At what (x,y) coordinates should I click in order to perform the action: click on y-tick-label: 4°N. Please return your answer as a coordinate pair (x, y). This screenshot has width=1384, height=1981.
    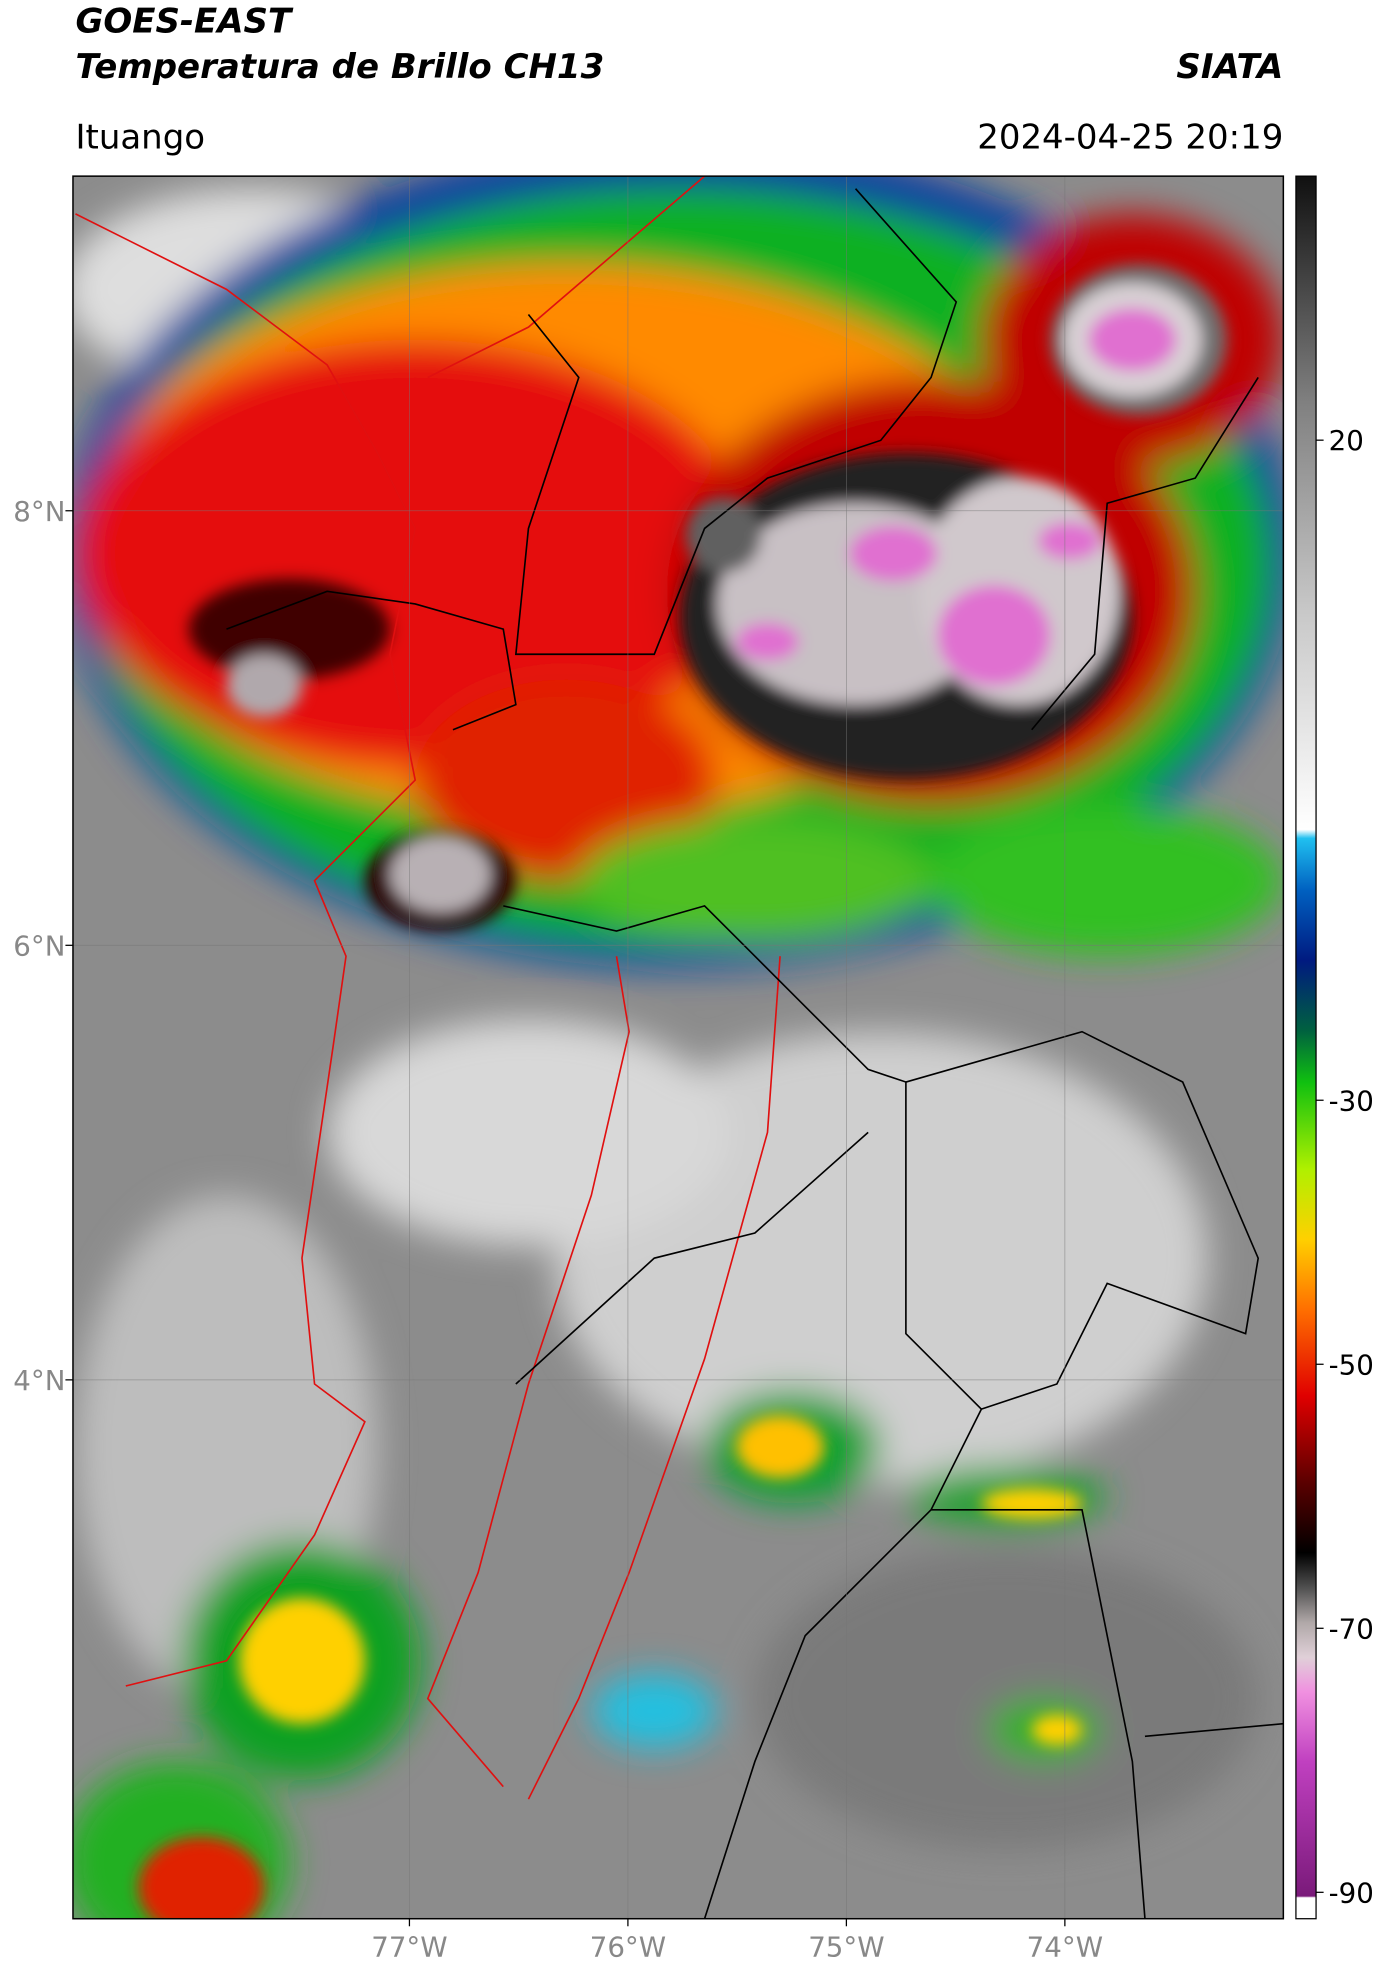
    Looking at the image, I should click on (39, 1380).